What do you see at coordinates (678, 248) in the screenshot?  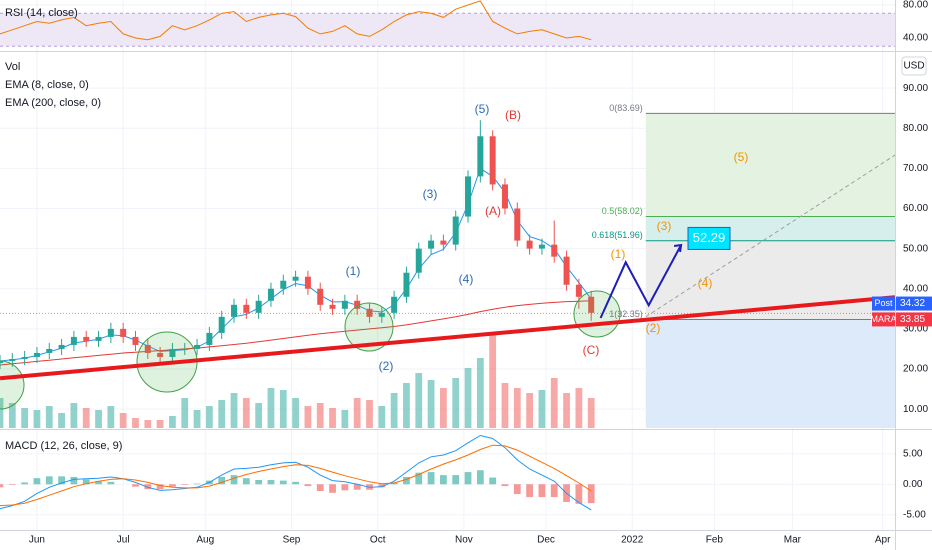 I see `arrow-head` at bounding box center [678, 248].